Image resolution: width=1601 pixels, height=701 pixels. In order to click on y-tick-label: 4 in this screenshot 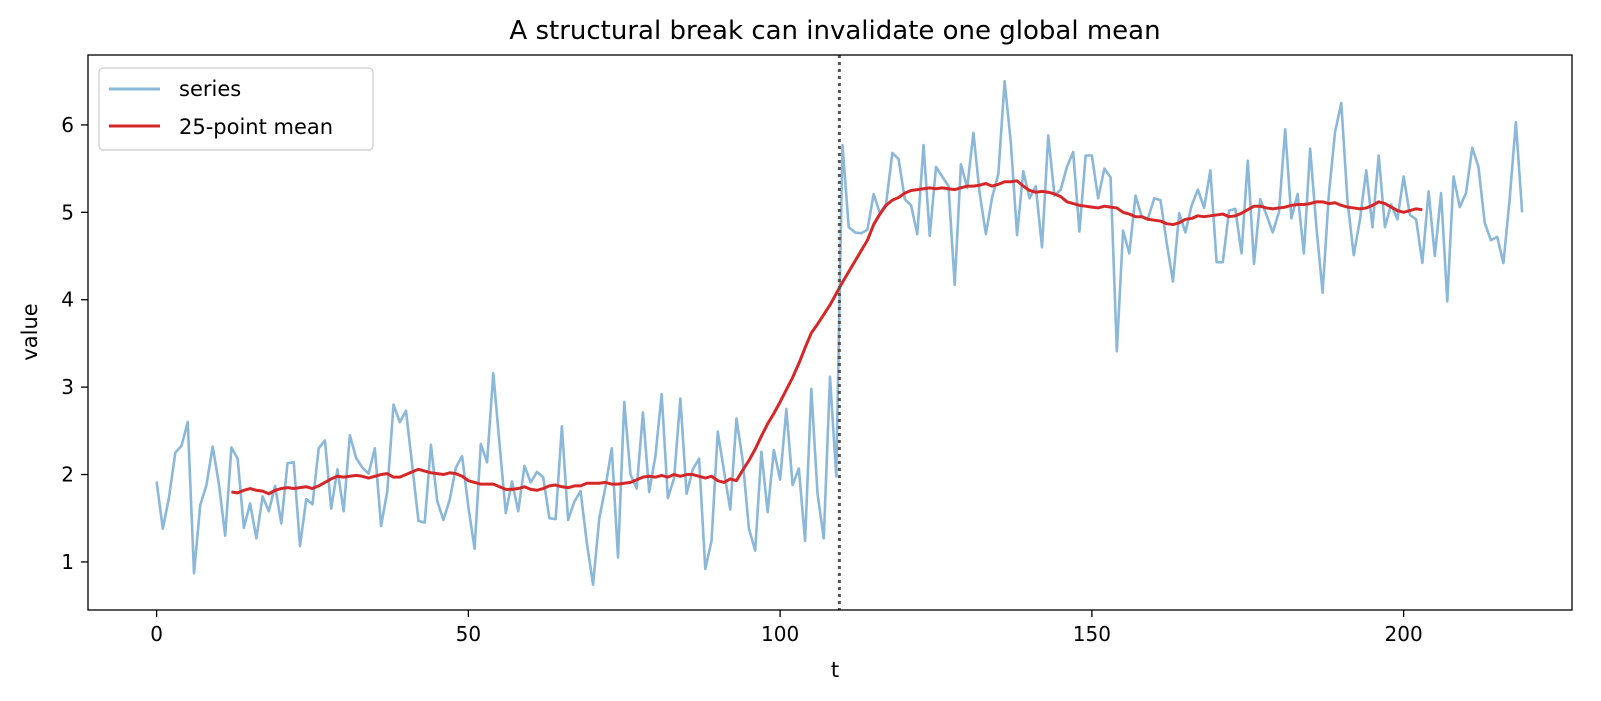, I will do `click(67, 300)`.